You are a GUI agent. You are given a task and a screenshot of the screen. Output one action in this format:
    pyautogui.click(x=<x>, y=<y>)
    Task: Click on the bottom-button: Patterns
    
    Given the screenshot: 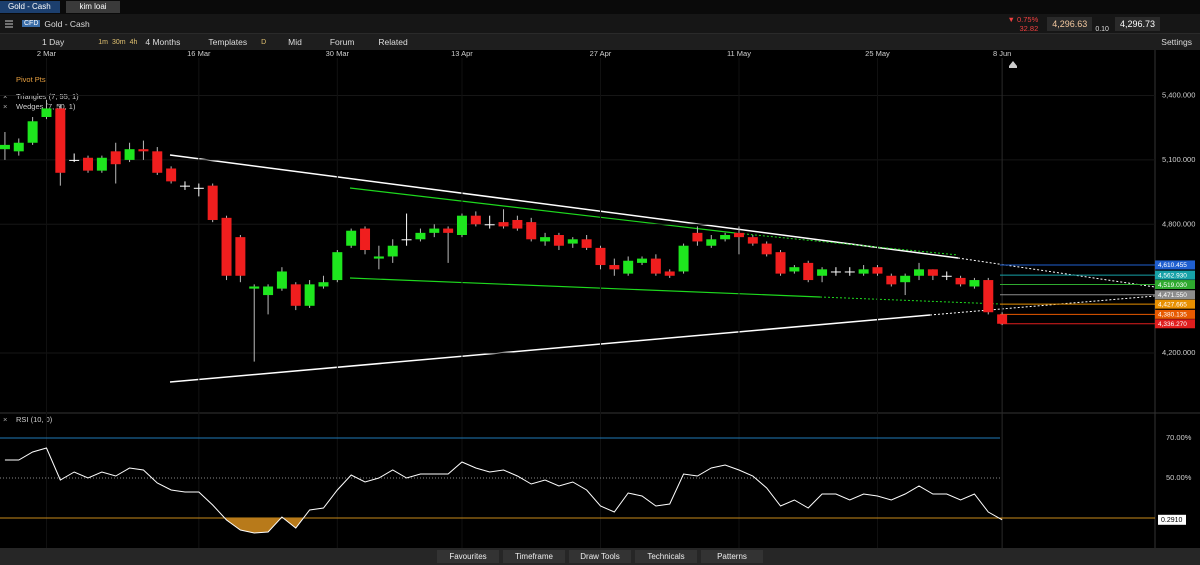 What is the action you would take?
    pyautogui.click(x=732, y=556)
    